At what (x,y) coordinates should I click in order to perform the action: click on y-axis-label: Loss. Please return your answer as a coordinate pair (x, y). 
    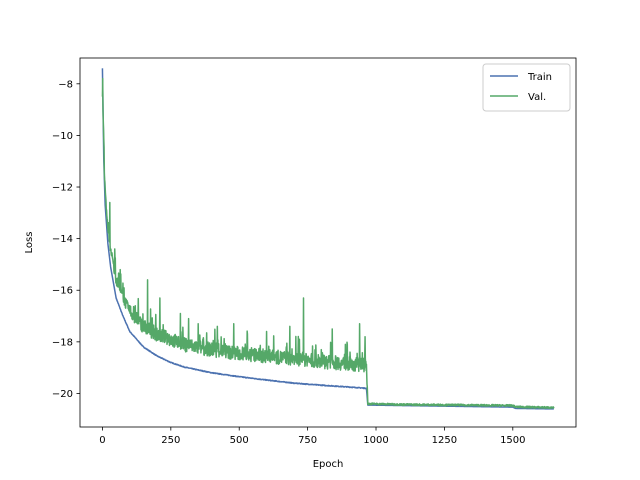
    Looking at the image, I should click on (29, 243).